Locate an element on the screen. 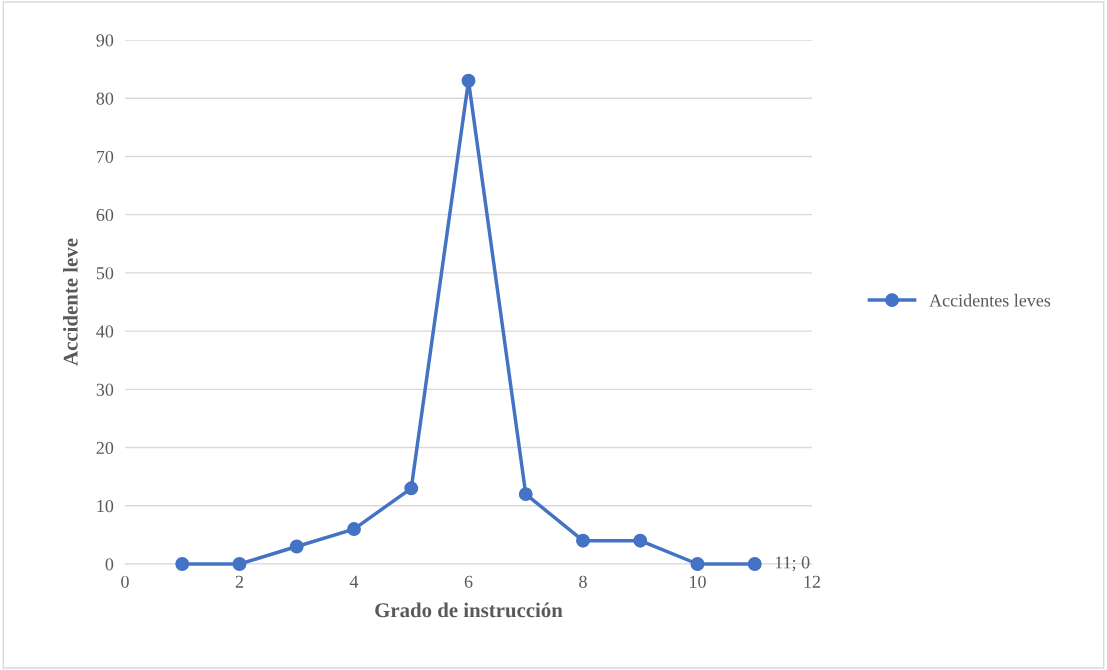  y-tick-label: 60 is located at coordinates (105, 215).